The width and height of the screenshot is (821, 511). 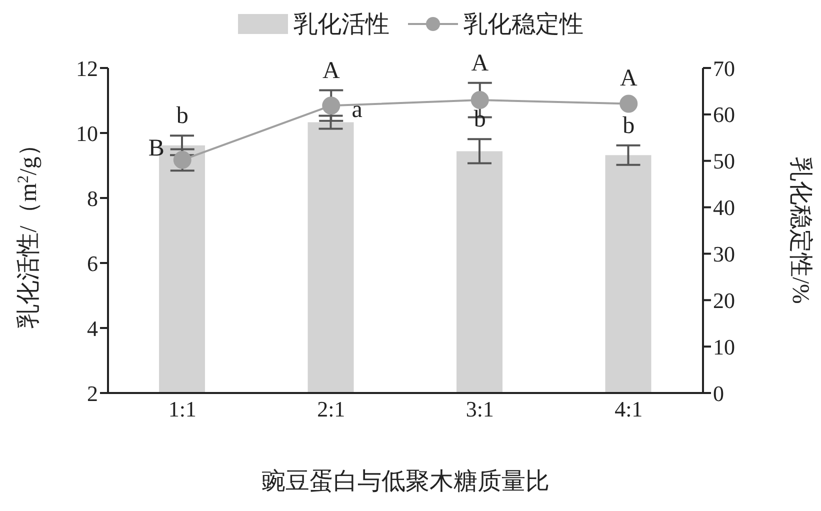 What do you see at coordinates (87, 133) in the screenshot?
I see `y-tick-label: 10` at bounding box center [87, 133].